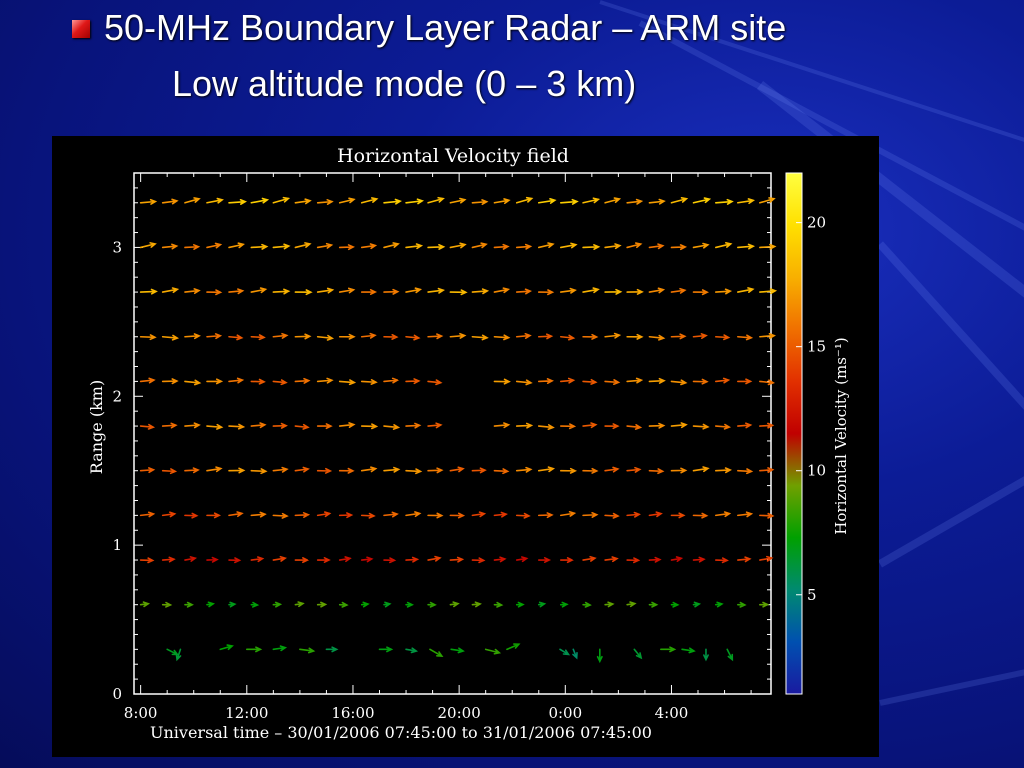 Image resolution: width=1024 pixels, height=768 pixels. Describe the element at coordinates (794, 433) in the screenshot. I see `colorbar` at that location.